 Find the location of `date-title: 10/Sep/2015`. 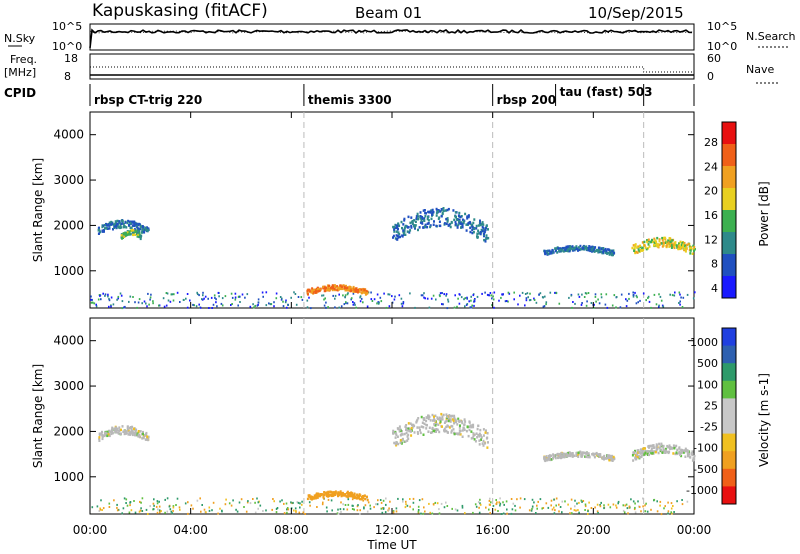

date-title: 10/Sep/2015 is located at coordinates (636, 13).